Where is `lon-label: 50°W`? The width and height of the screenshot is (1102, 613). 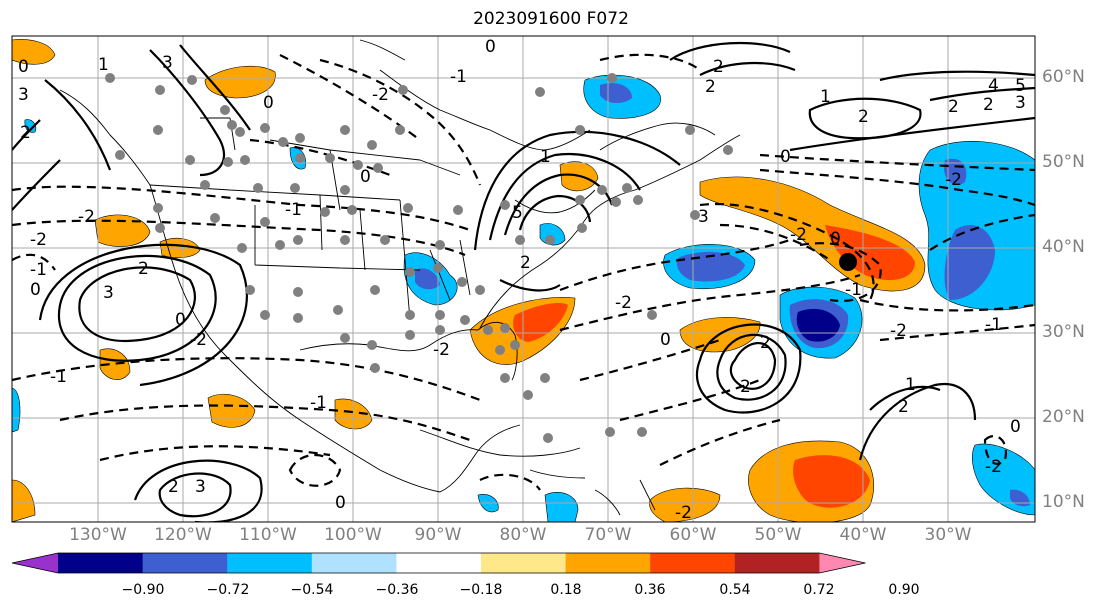 lon-label: 50°W is located at coordinates (778, 535).